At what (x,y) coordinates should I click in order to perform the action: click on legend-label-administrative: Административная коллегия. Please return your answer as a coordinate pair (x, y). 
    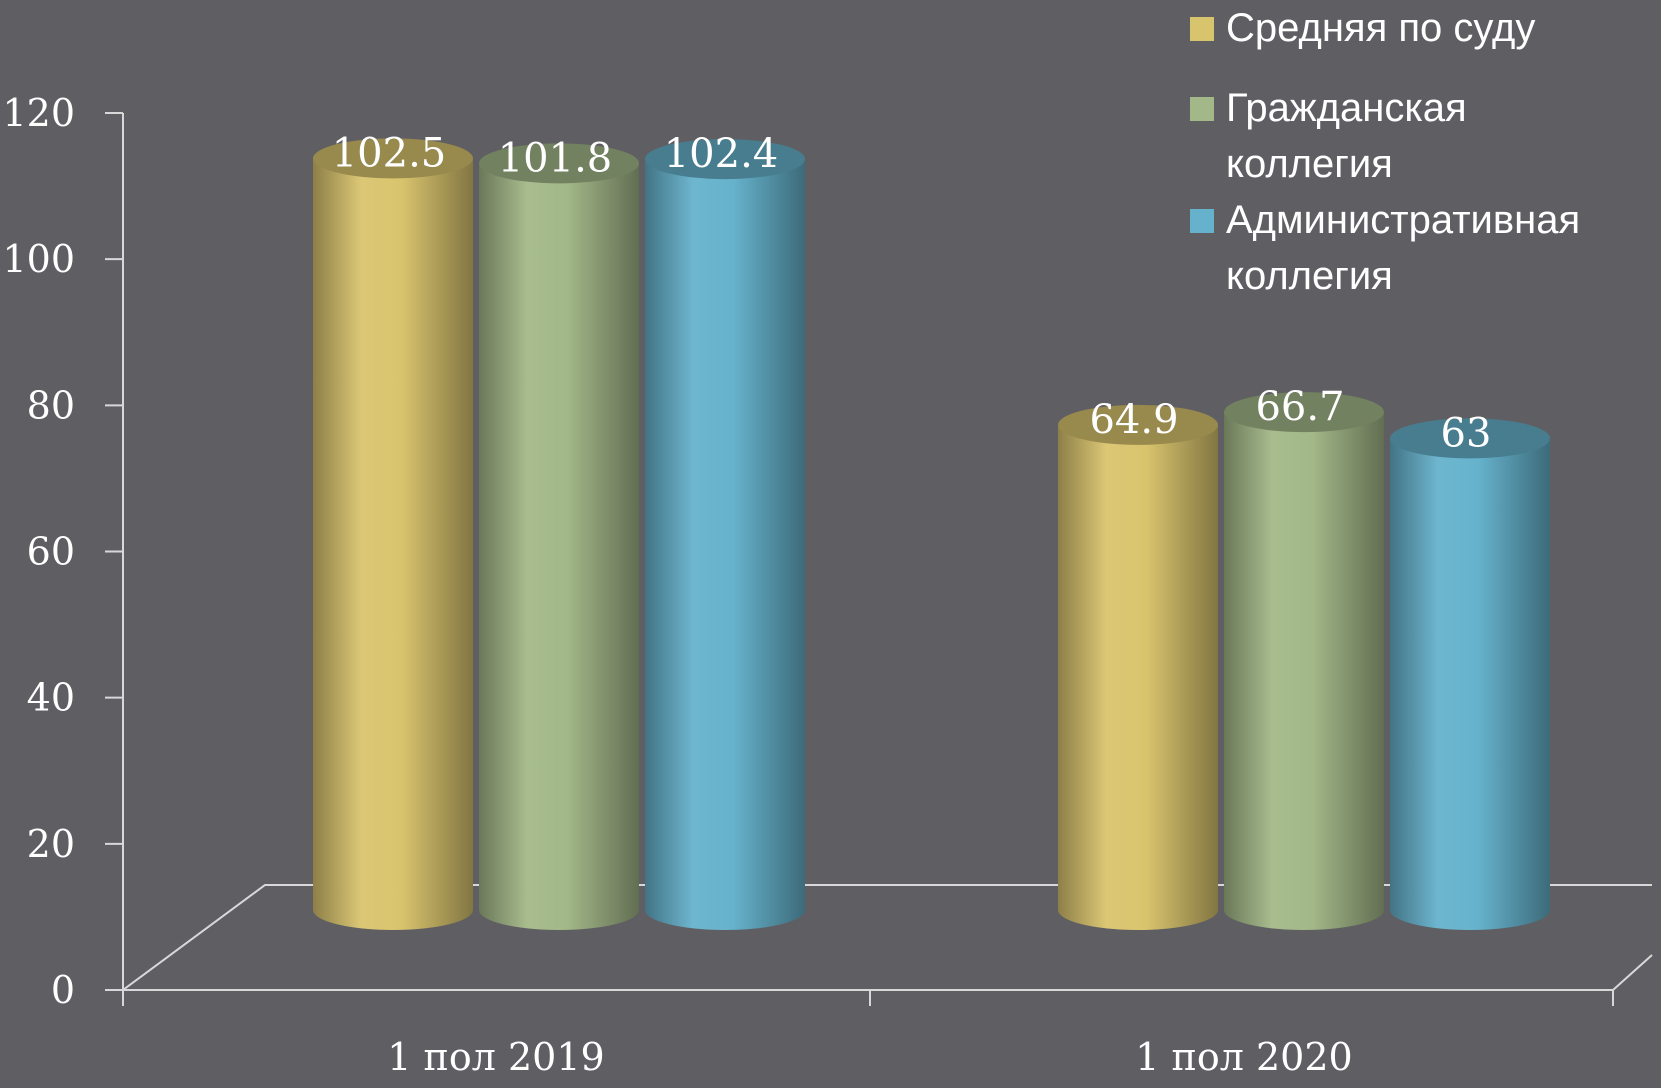
    Looking at the image, I should click on (1403, 248).